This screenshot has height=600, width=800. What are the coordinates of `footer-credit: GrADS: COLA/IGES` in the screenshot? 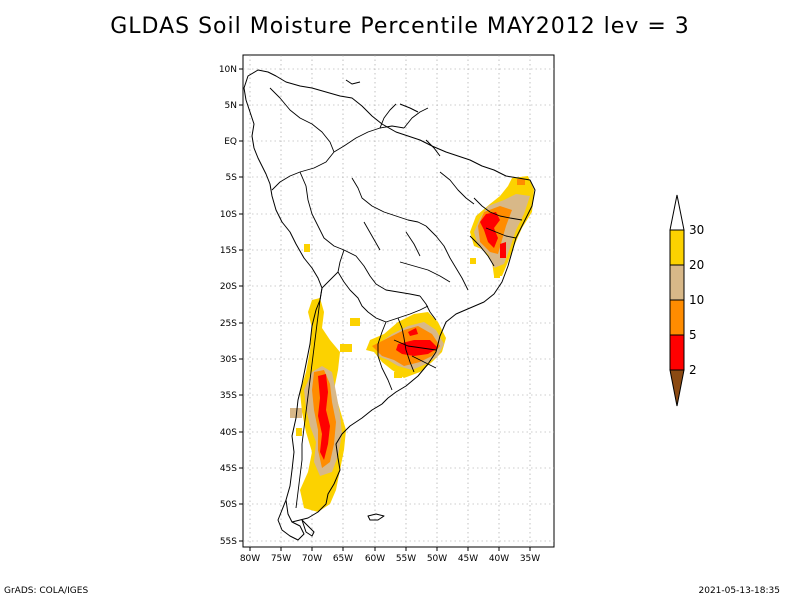 It's located at (46, 591).